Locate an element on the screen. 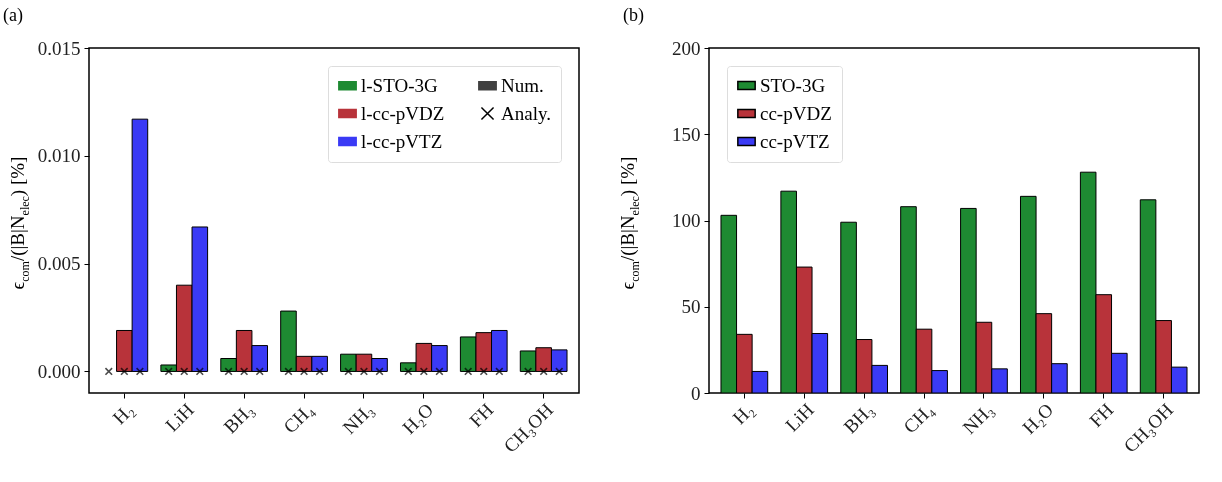 Image resolution: width=1222 pixels, height=482 pixels. legend-label: l-cc-pVTZ is located at coordinates (402, 141).